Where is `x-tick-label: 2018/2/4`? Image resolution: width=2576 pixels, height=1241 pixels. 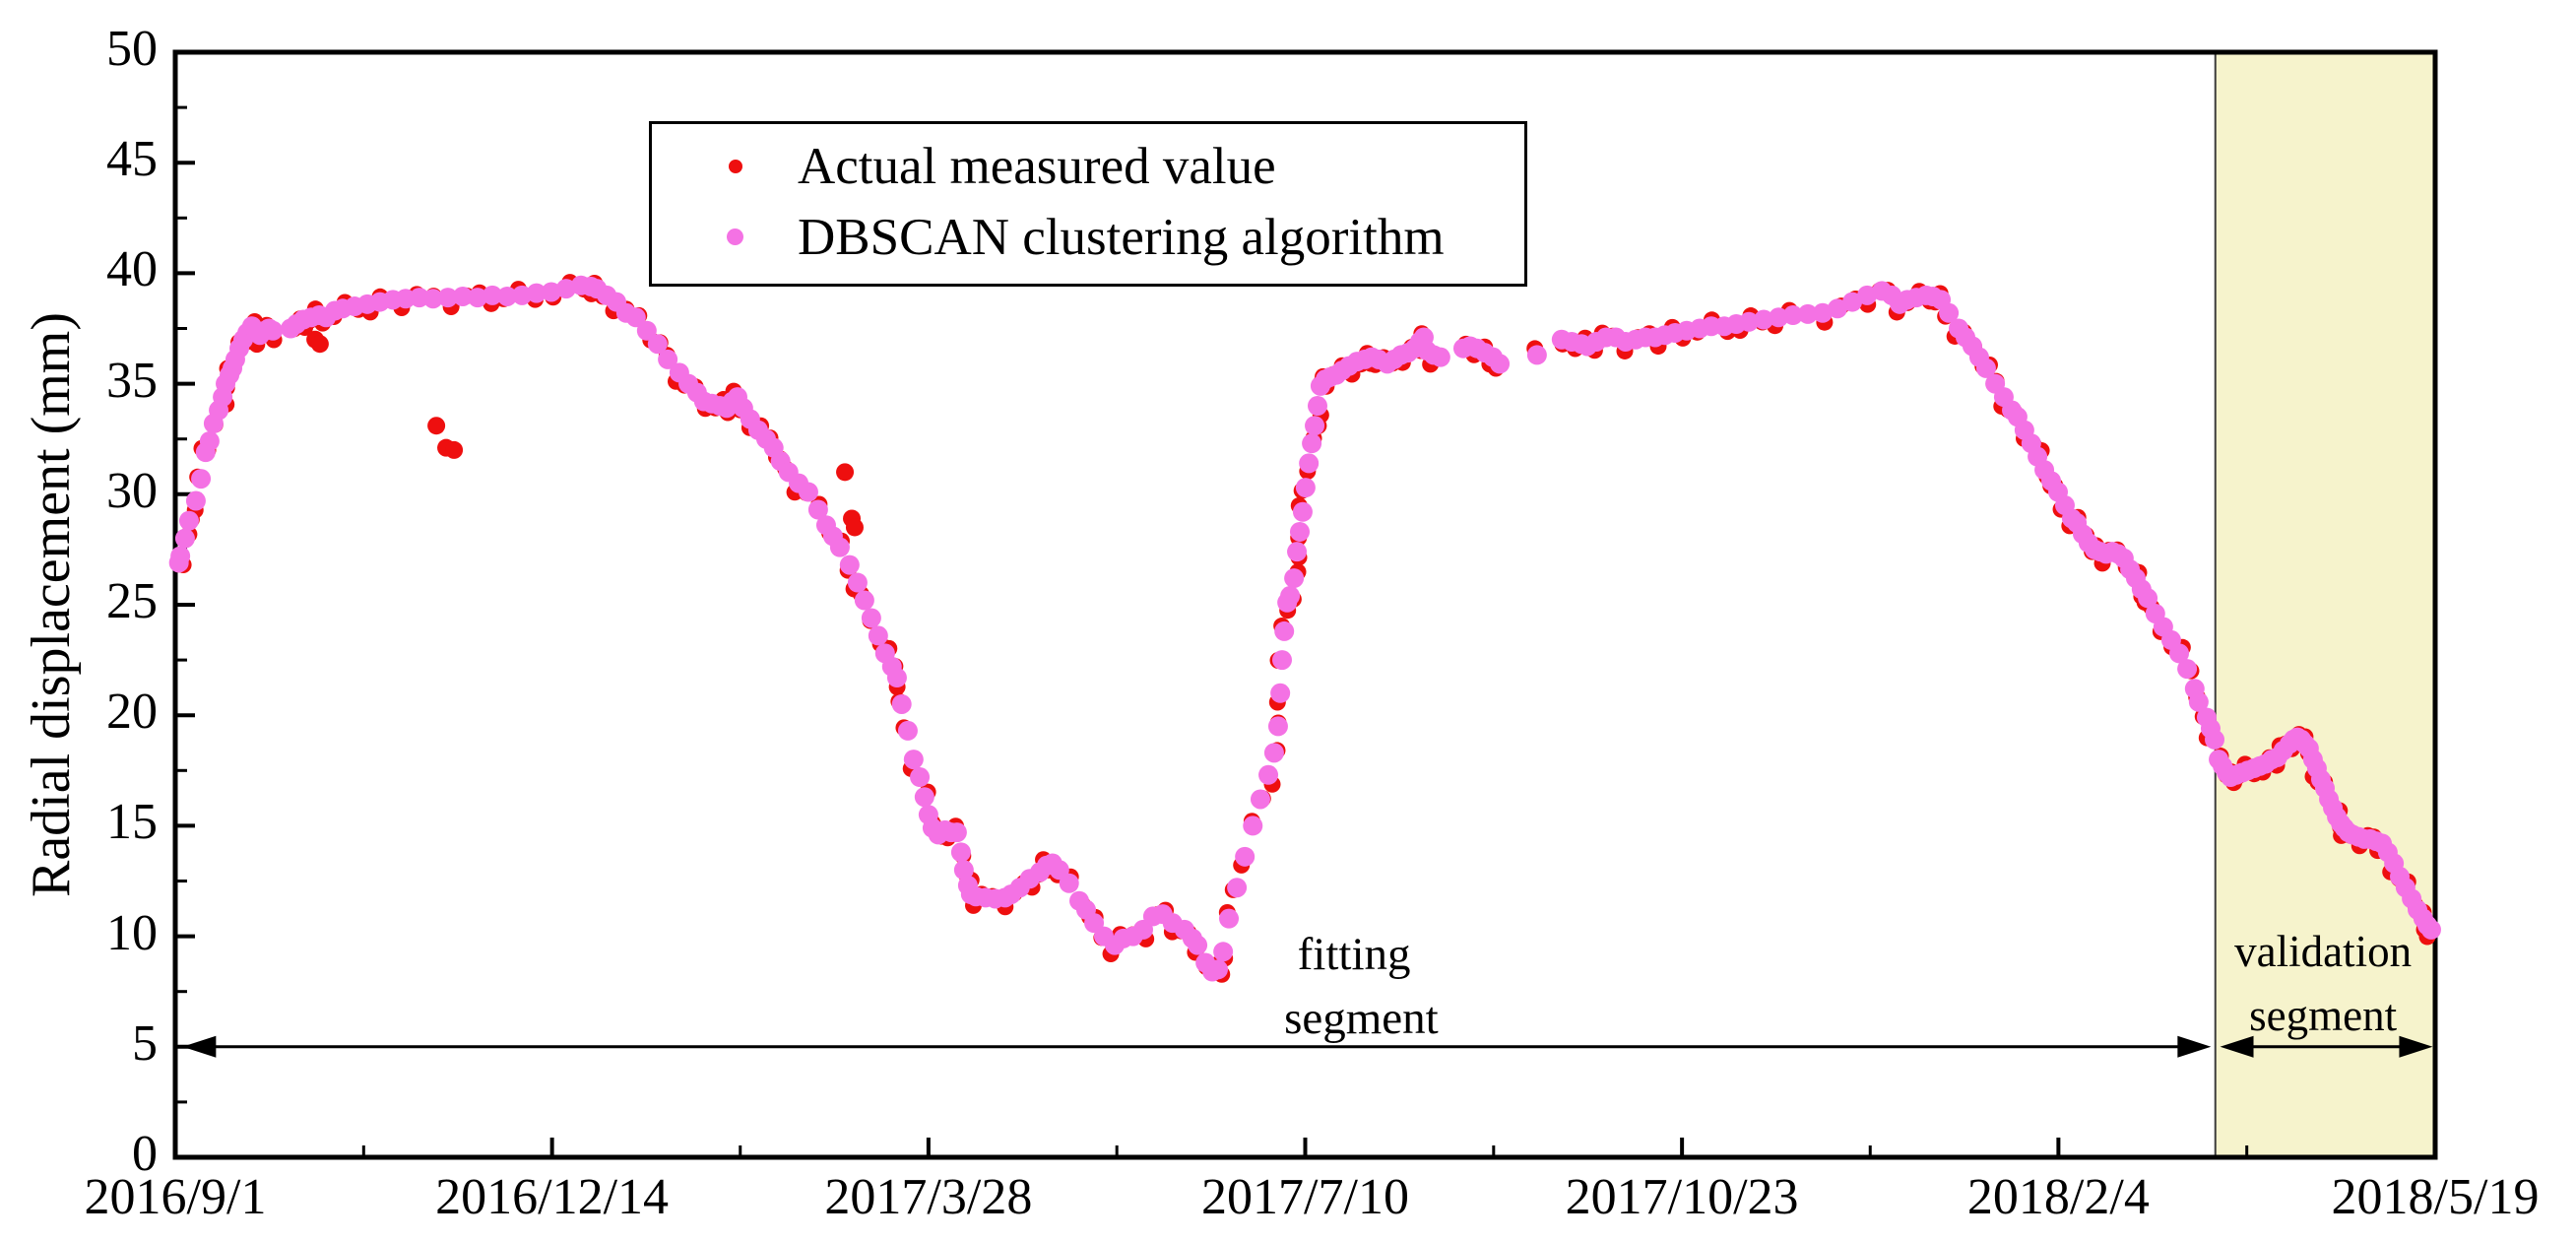 x-tick-label: 2018/2/4 is located at coordinates (2058, 1197).